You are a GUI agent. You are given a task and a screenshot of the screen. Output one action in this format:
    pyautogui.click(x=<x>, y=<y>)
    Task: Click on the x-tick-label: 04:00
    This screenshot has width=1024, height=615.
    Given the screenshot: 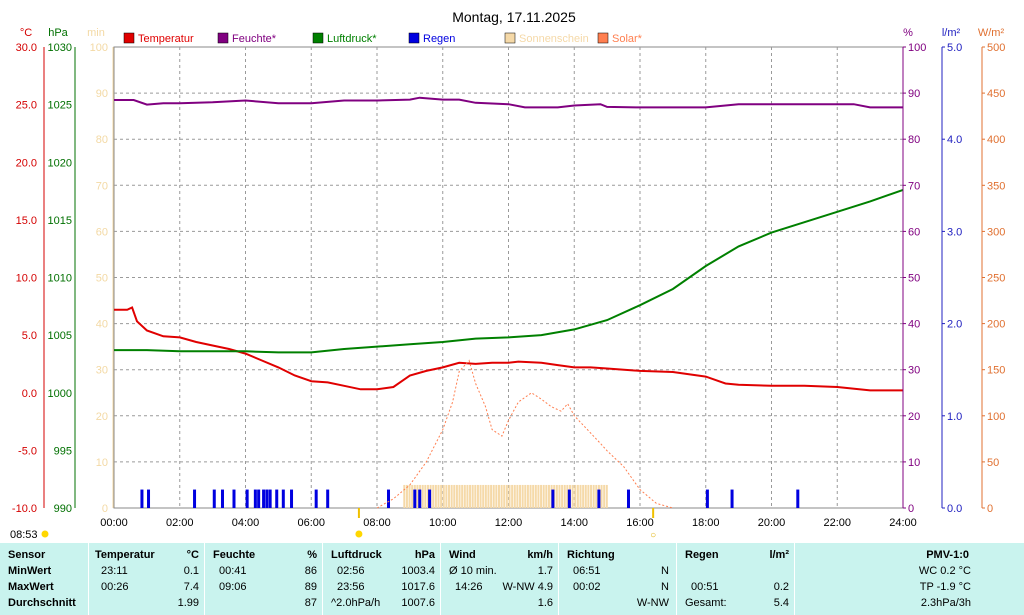 What is the action you would take?
    pyautogui.click(x=246, y=523)
    